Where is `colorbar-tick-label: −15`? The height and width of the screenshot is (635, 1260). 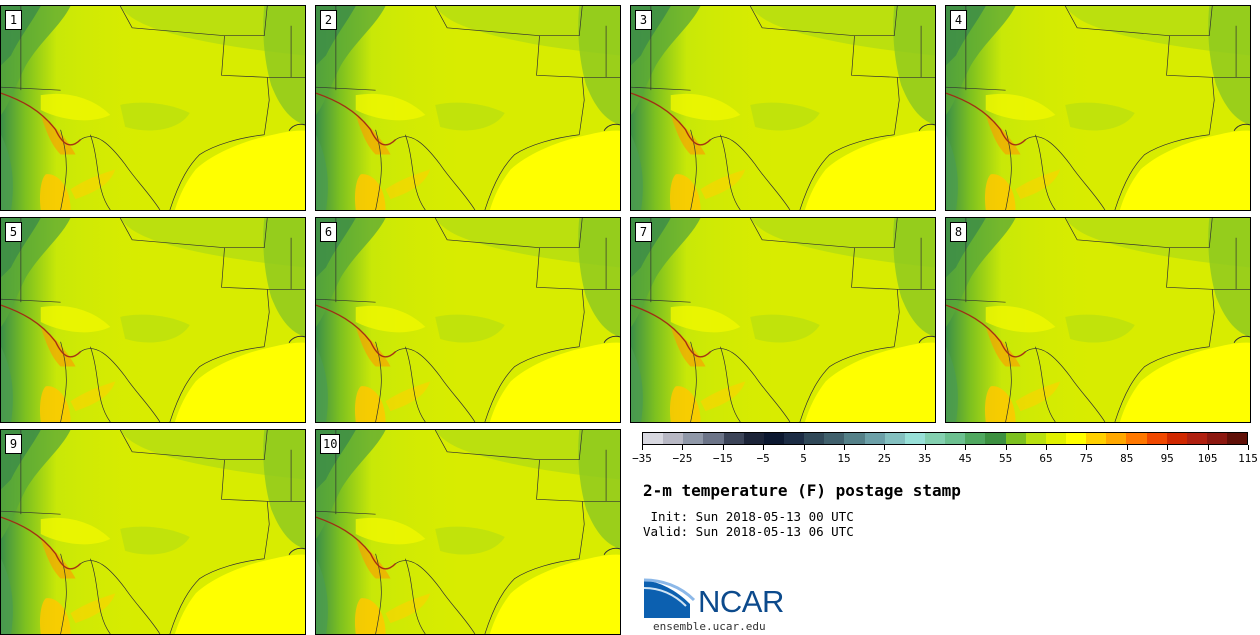
colorbar-tick-label: −15 is located at coordinates (722, 458).